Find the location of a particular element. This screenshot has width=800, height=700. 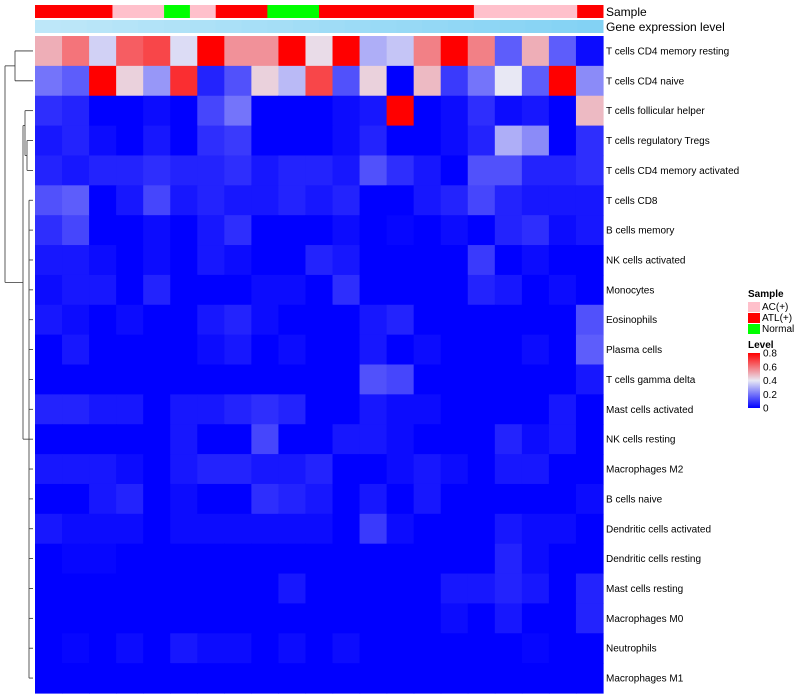

legend-tick-label: 0.6 is located at coordinates (770, 367).